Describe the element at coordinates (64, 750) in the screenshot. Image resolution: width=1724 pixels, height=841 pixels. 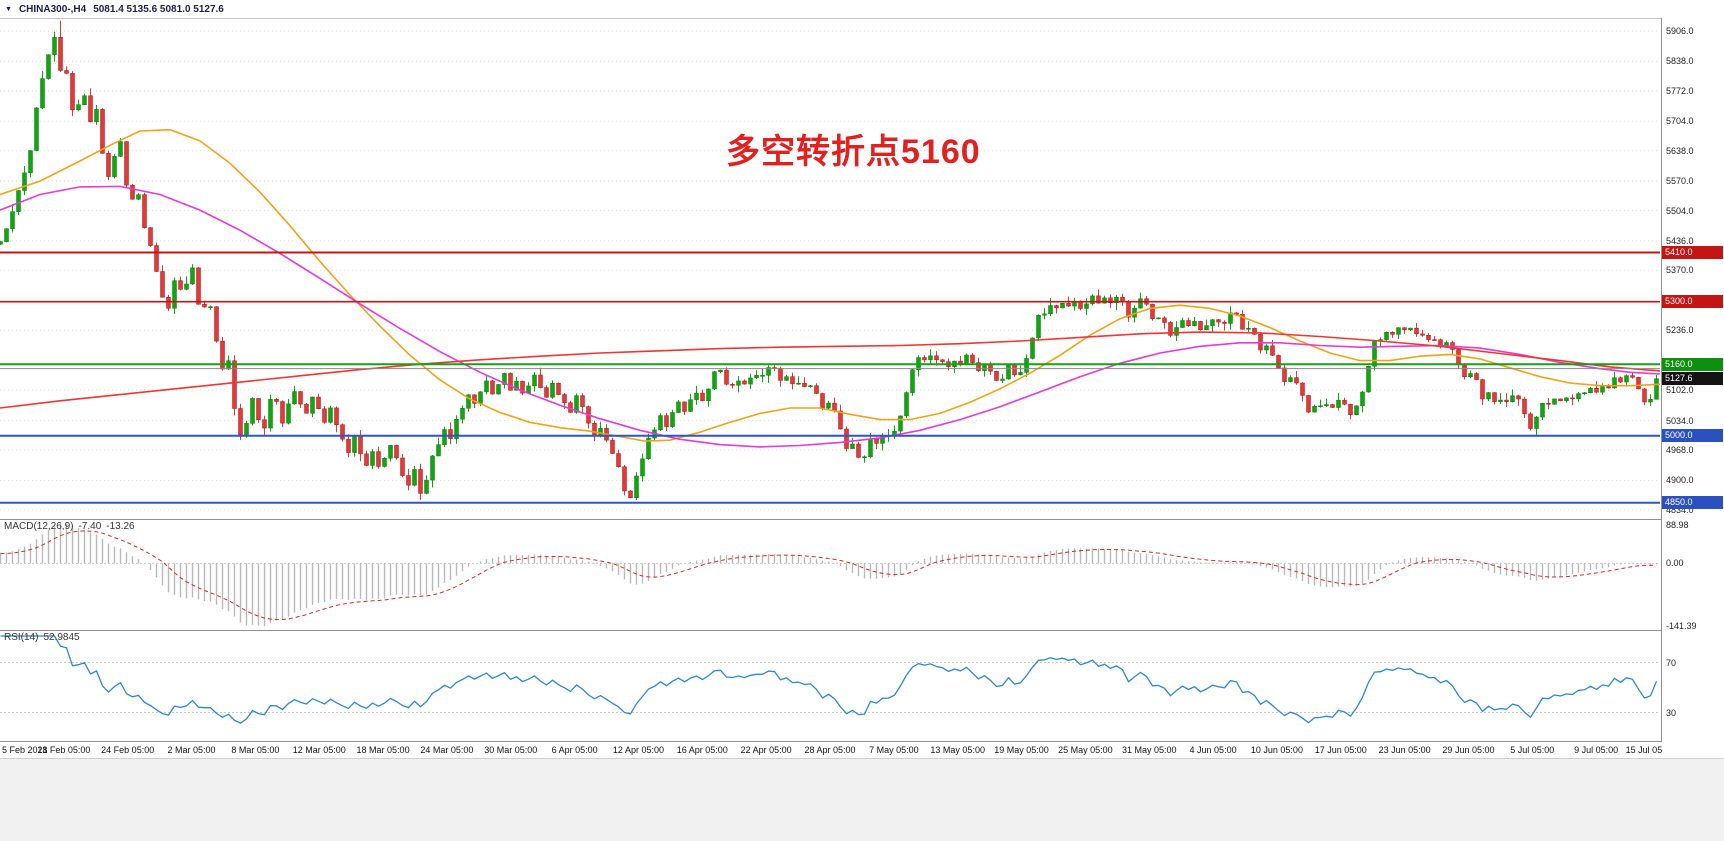
I see `time-axis-label: 18 Feb 05:00` at that location.